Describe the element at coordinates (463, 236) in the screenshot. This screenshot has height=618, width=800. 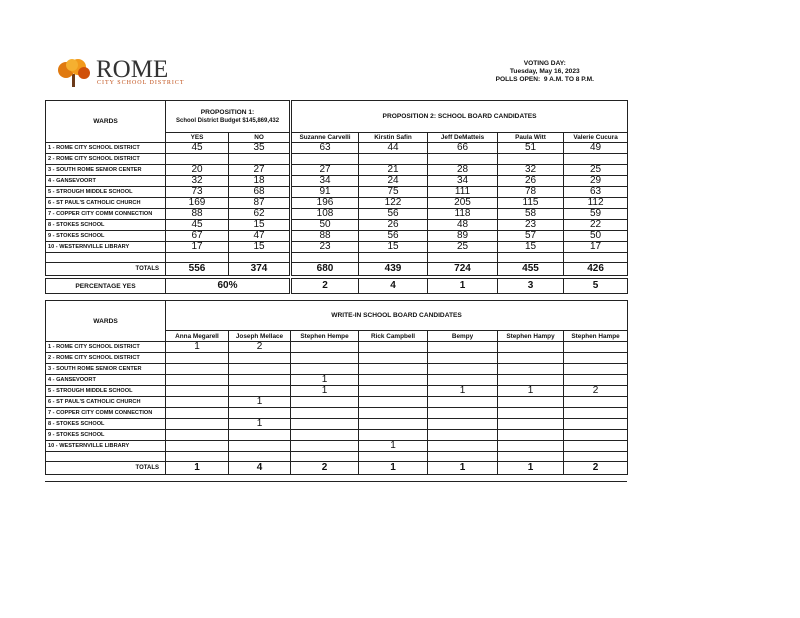
I see `vote-cell: 89` at that location.